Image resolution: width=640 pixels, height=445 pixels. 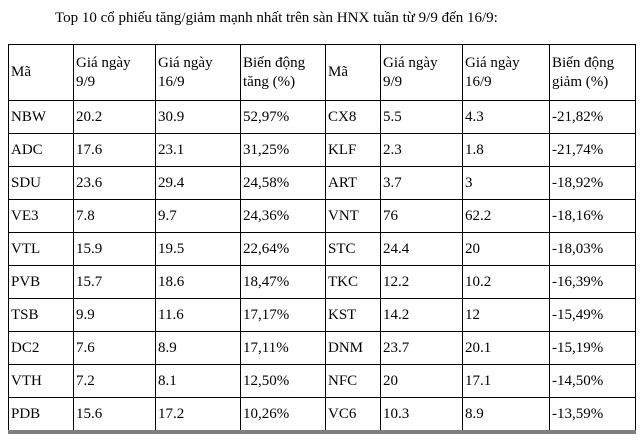 I want to click on change-cell: 31,25%, so click(x=283, y=150).